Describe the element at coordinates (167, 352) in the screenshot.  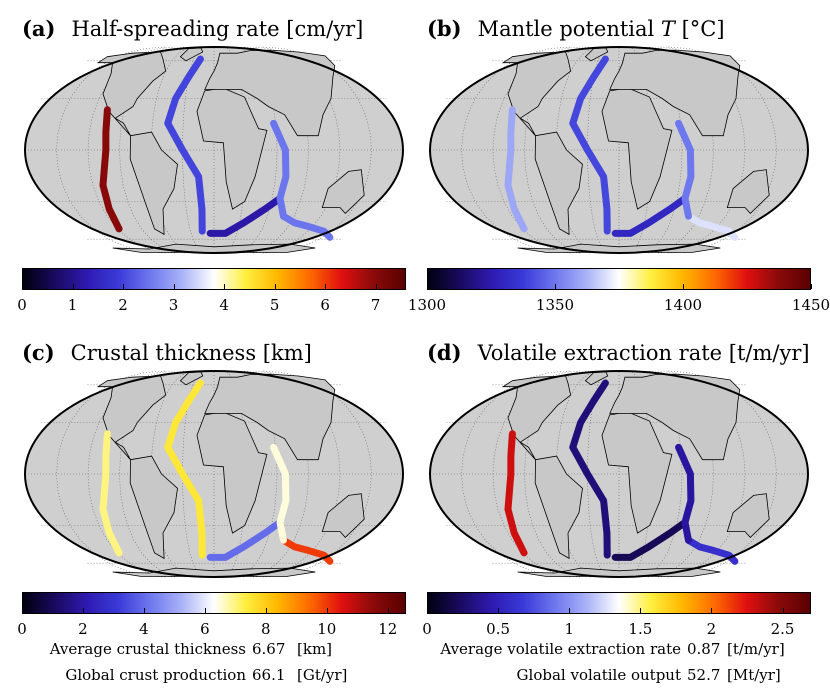
I see `panel-title: (c) Crustal thickness [km]` at that location.